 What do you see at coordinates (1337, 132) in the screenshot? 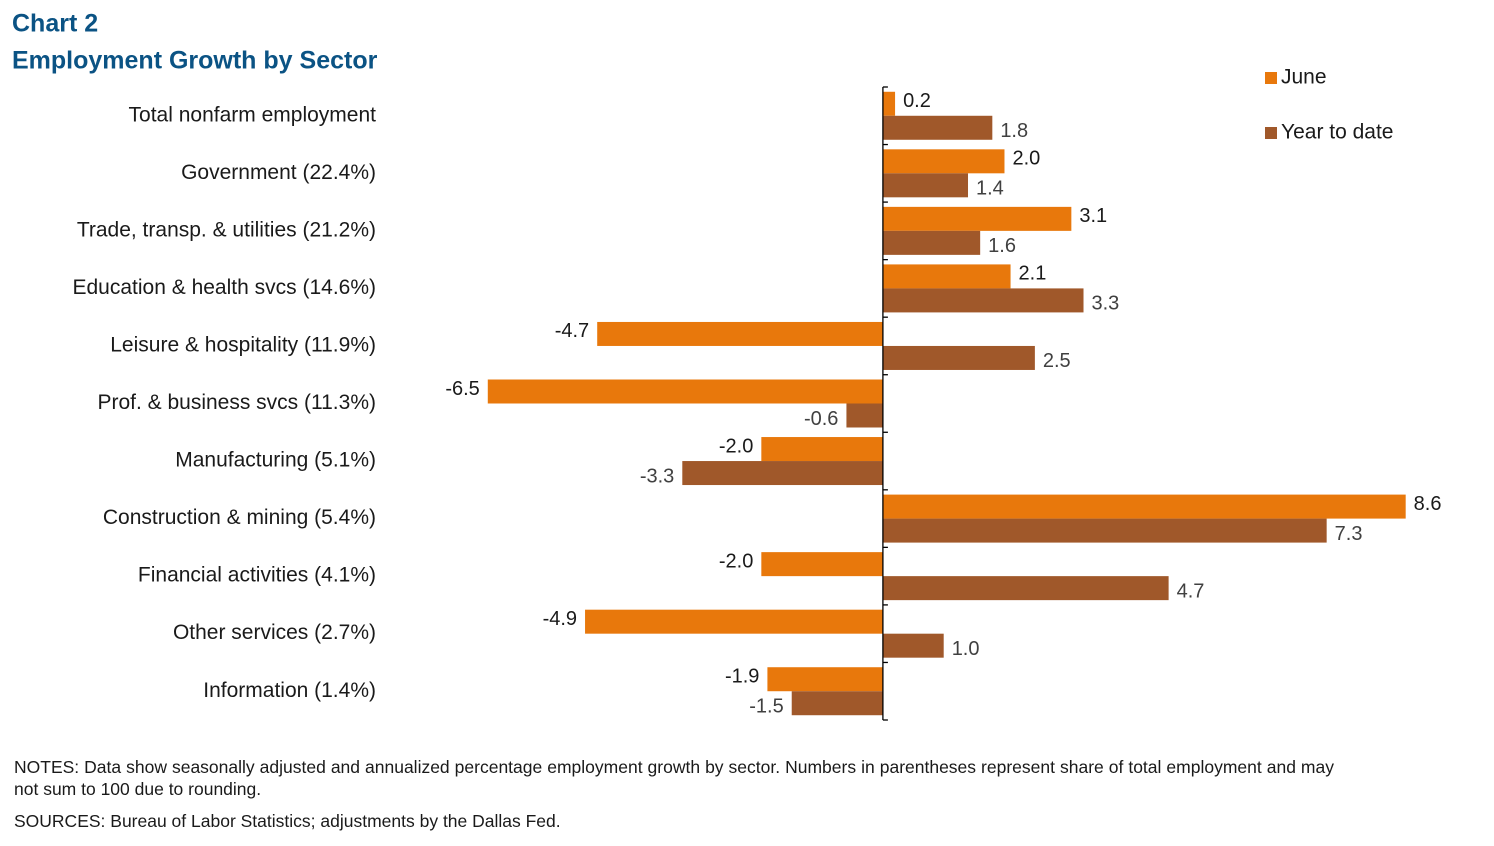
I see `legend-label: Year to date` at bounding box center [1337, 132].